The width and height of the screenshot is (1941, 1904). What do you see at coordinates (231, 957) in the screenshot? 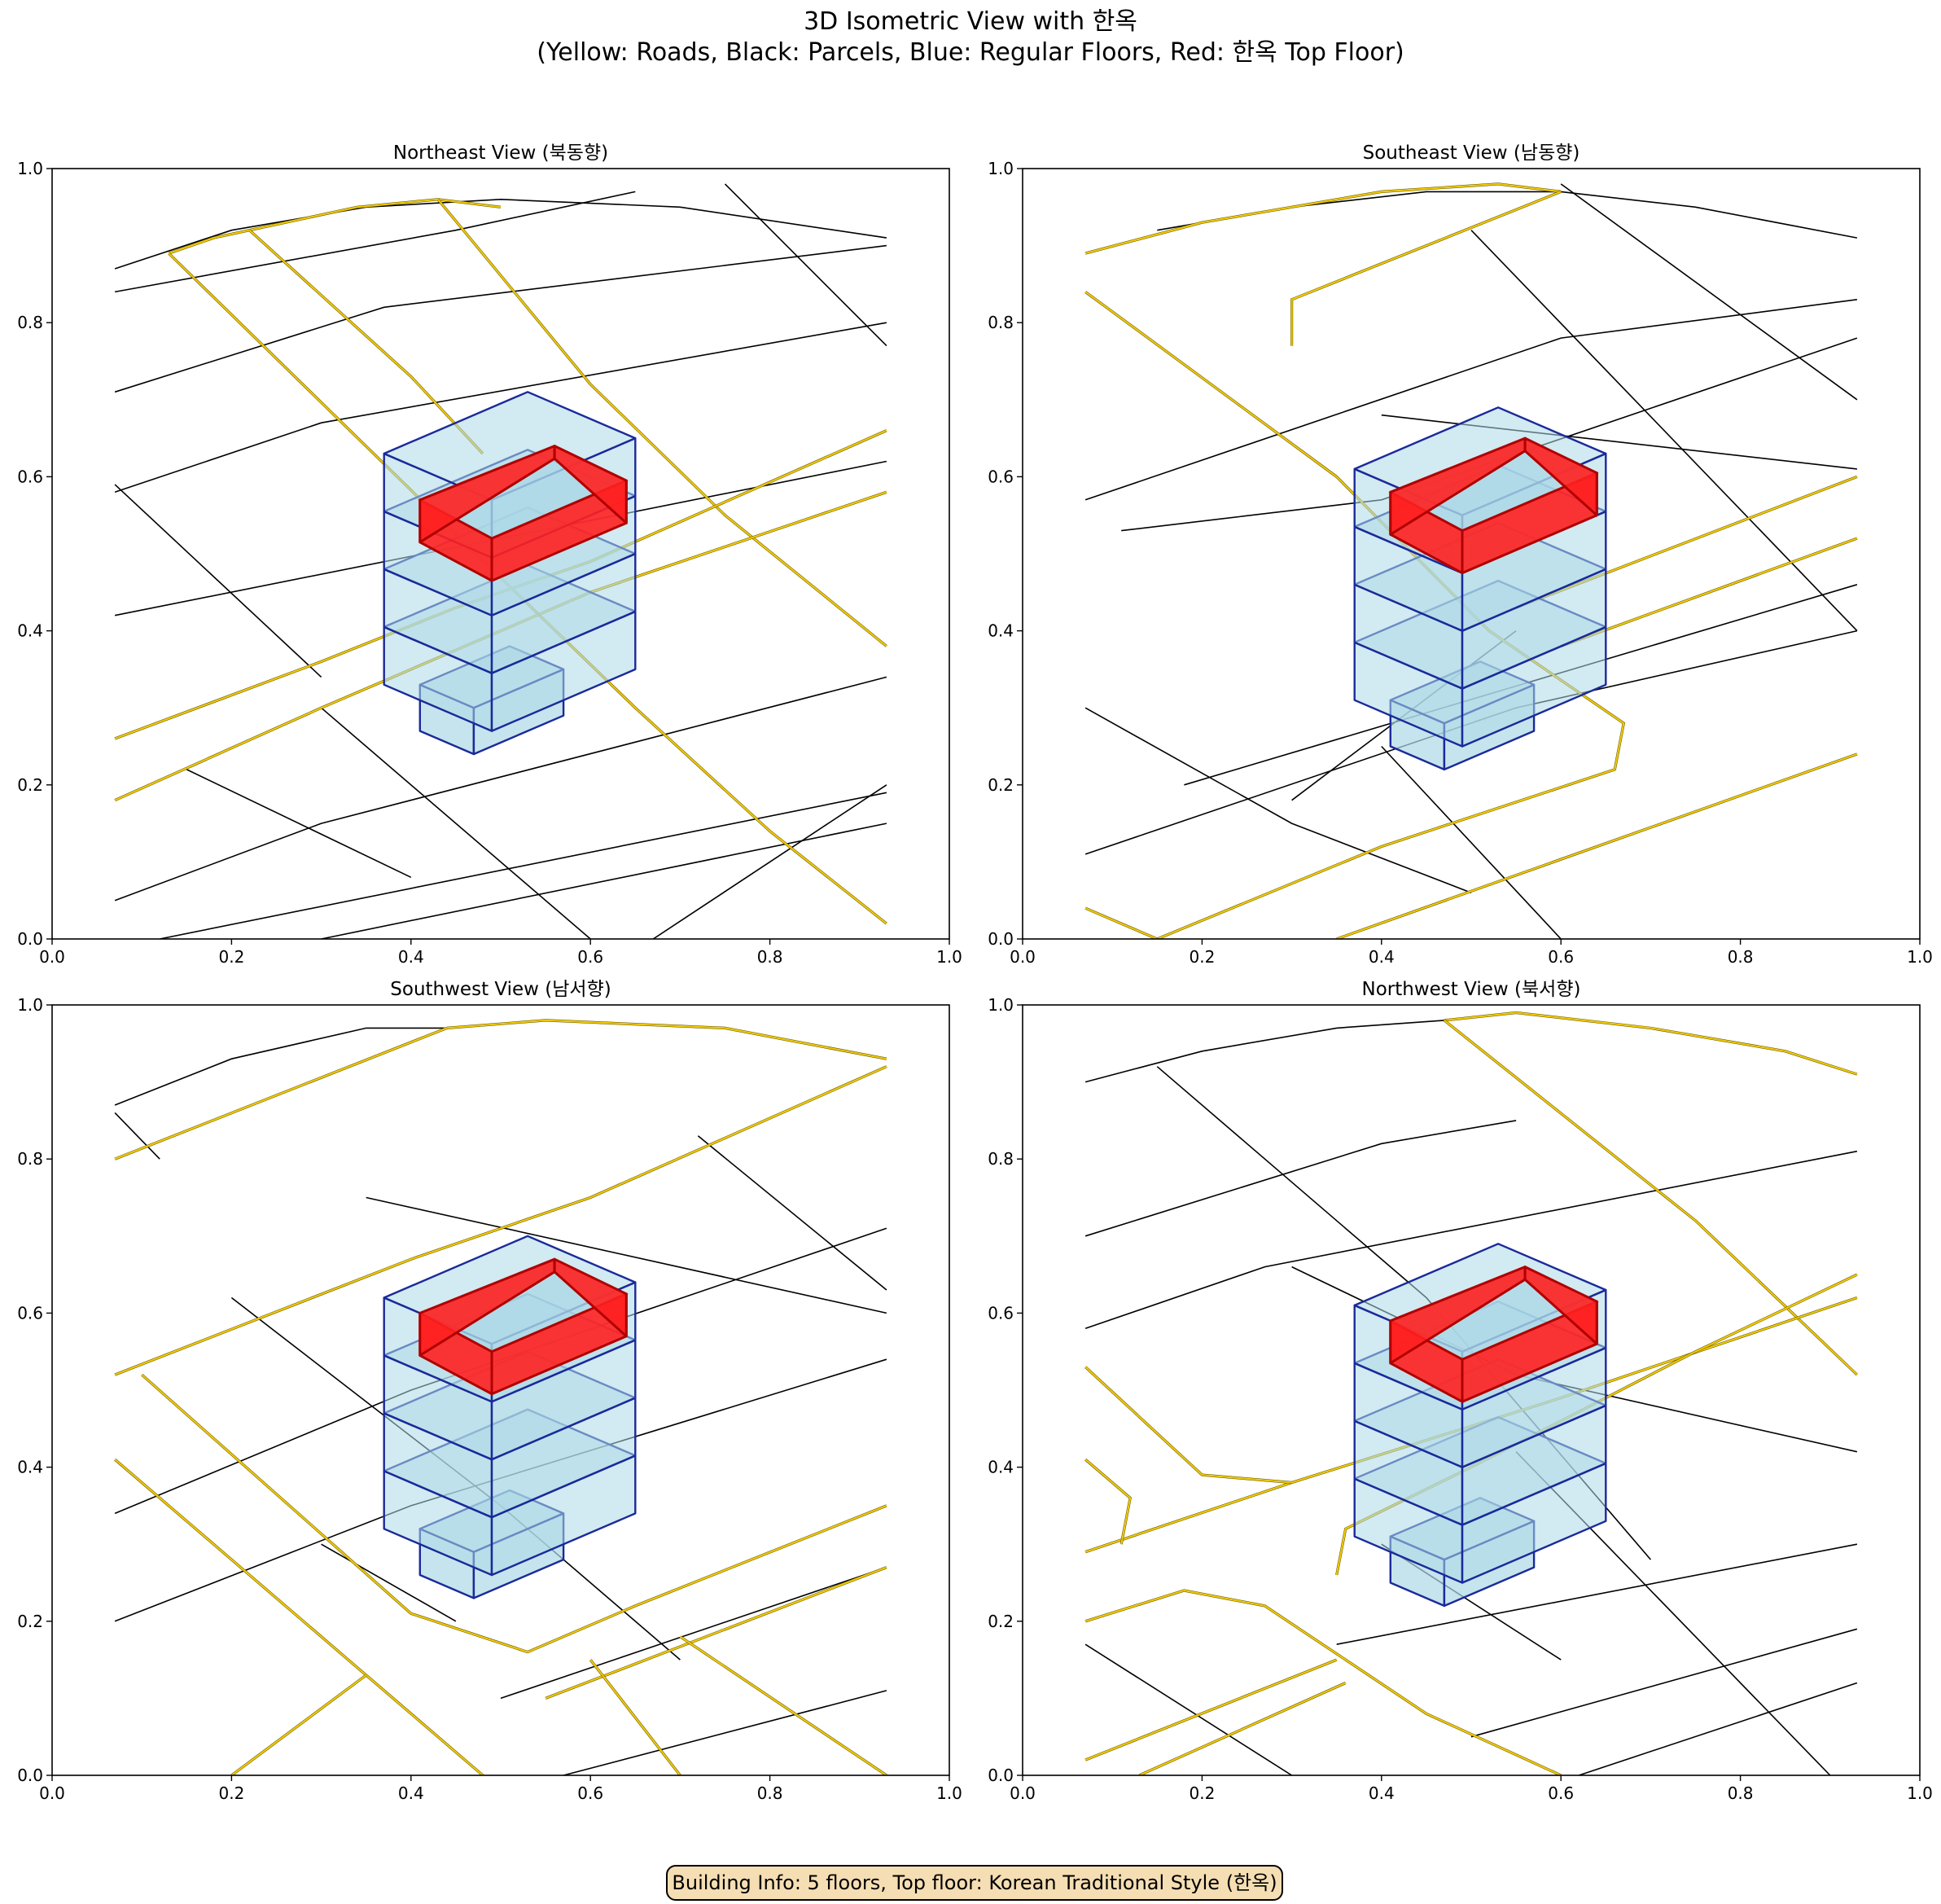
I see `x-tick-label: 0.2` at bounding box center [231, 957].